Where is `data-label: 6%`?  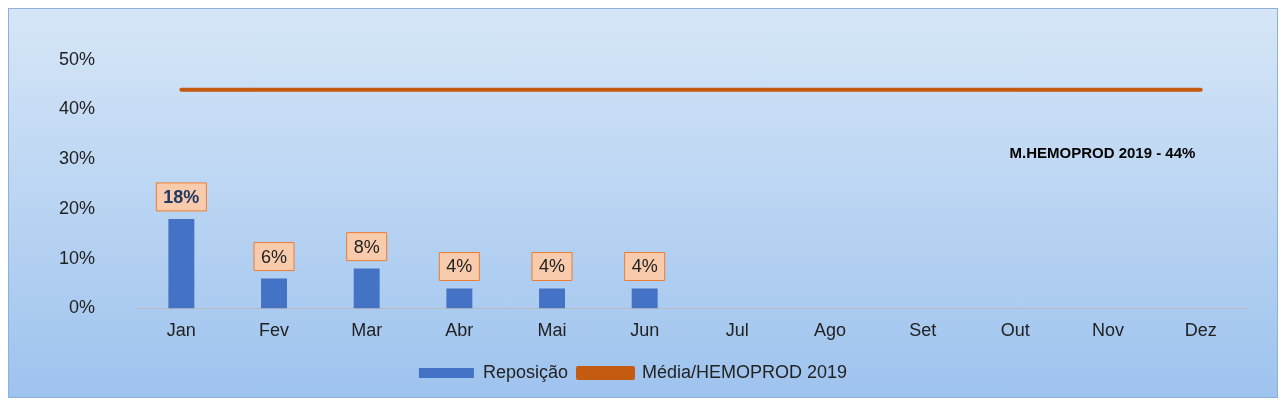
data-label: 6% is located at coordinates (274, 256).